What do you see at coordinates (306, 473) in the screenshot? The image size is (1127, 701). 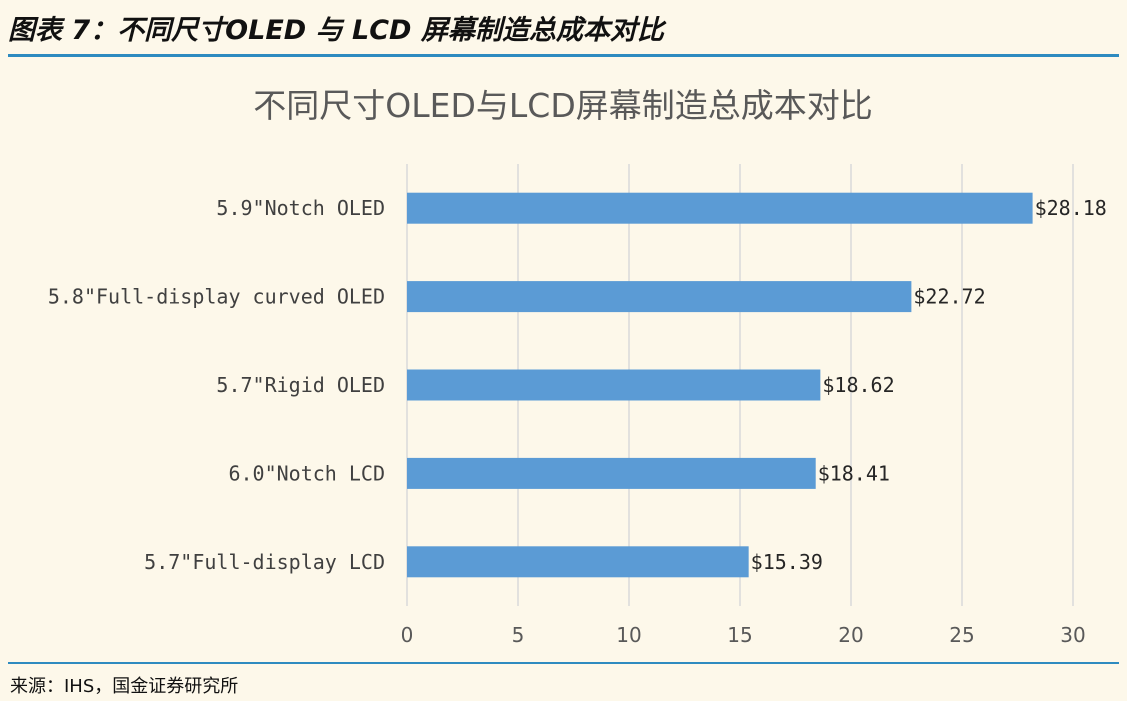 I see `category-label: 6.0"Notch LCD` at bounding box center [306, 473].